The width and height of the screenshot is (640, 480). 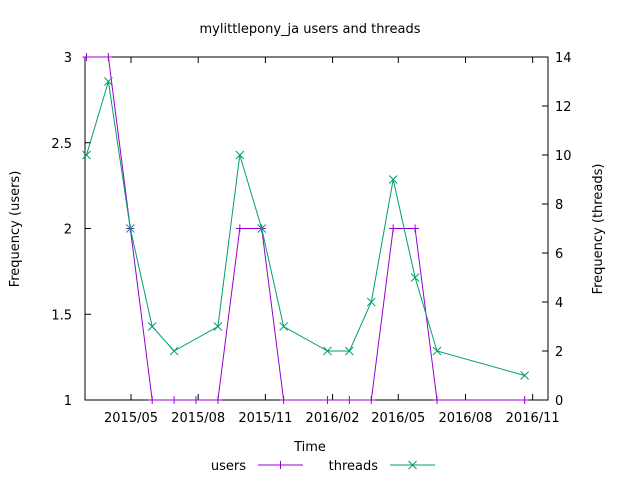 What do you see at coordinates (309, 447) in the screenshot?
I see `x-axis-label: Time` at bounding box center [309, 447].